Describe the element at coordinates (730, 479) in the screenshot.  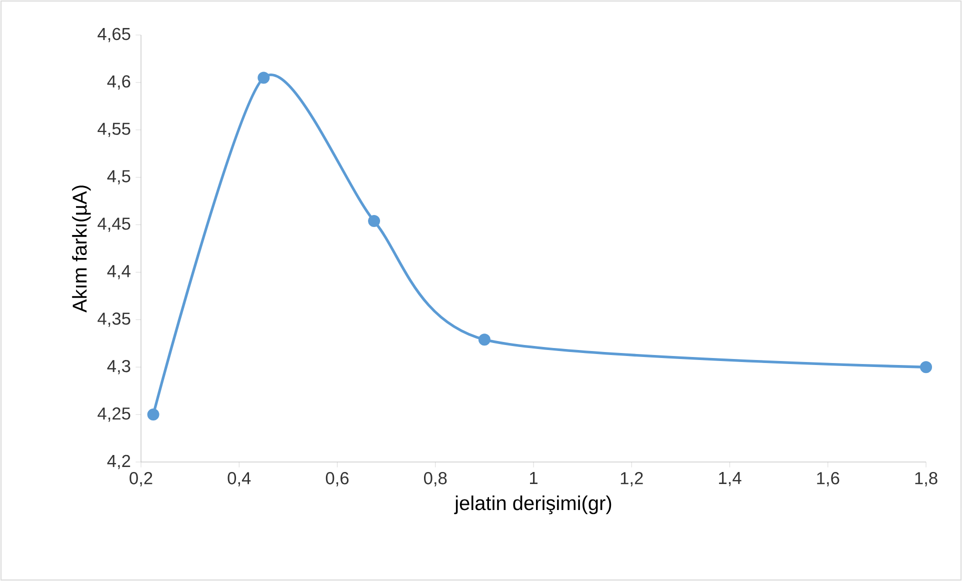
I see `x-tick-label: 1,4` at that location.